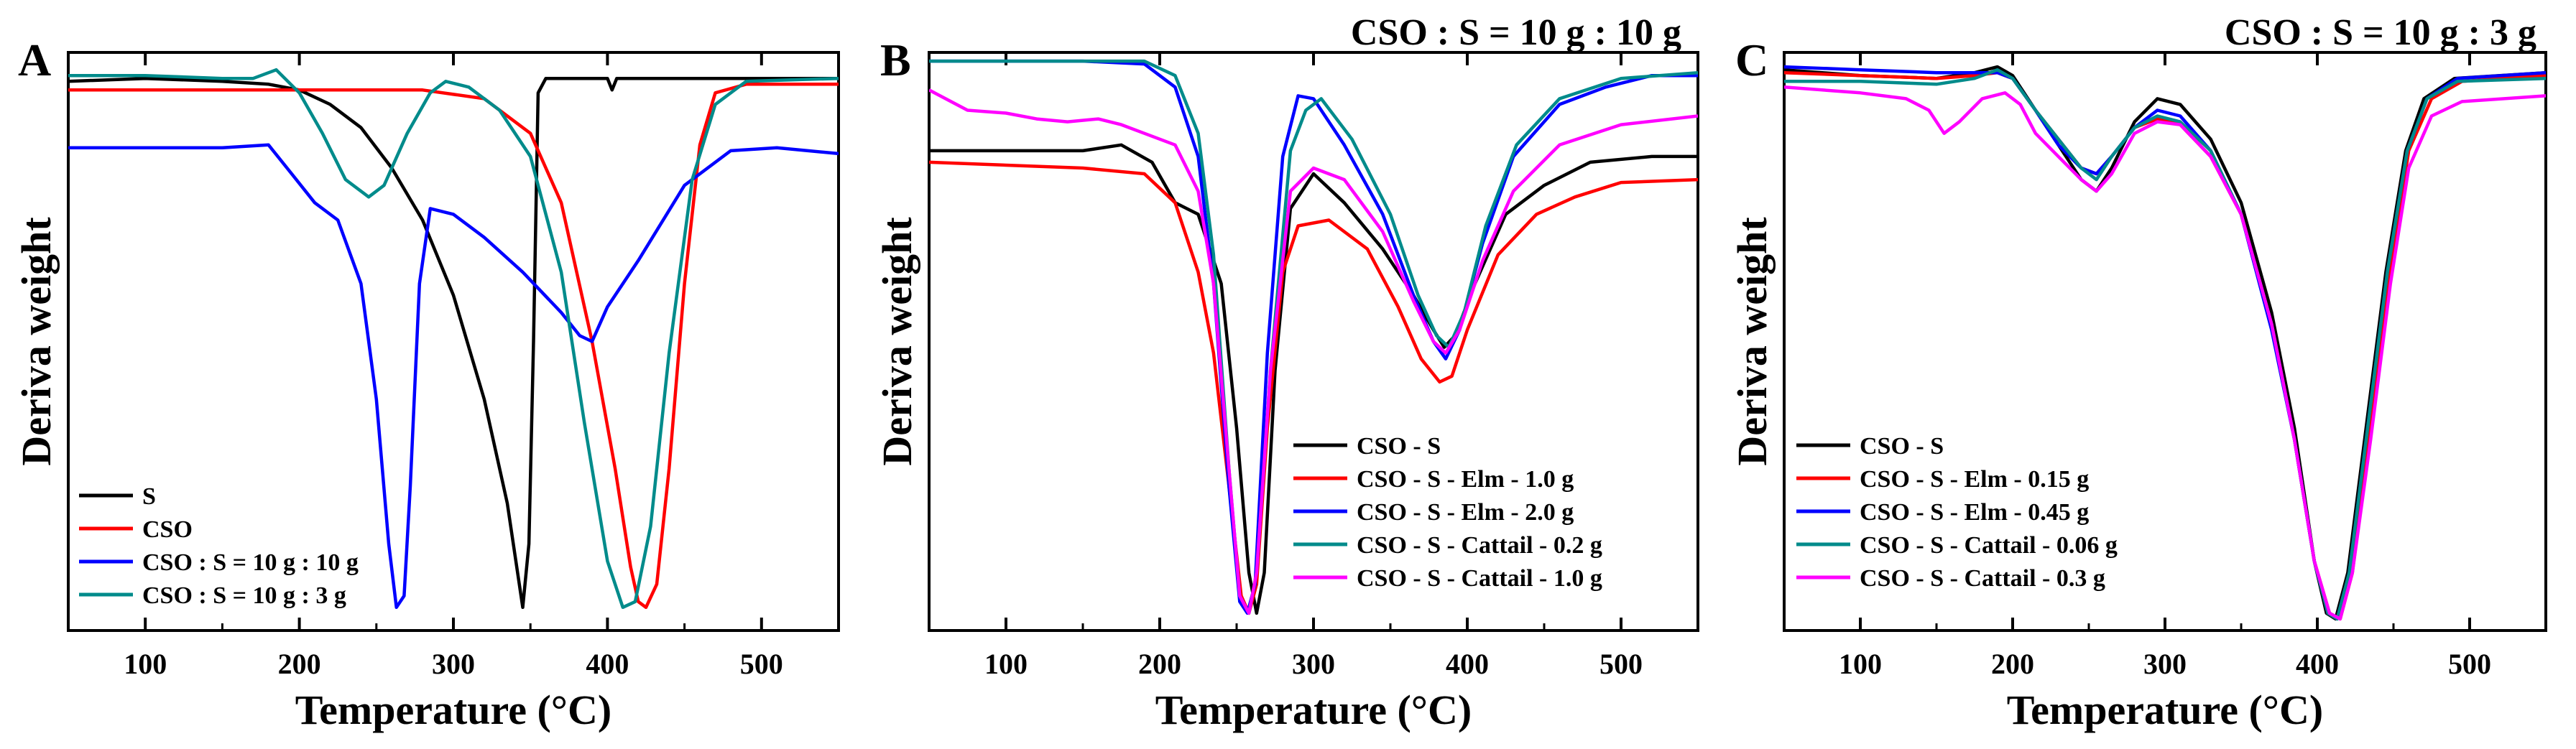 This screenshot has width=2576, height=749. What do you see at coordinates (896, 59) in the screenshot?
I see `panel-label: B` at bounding box center [896, 59].